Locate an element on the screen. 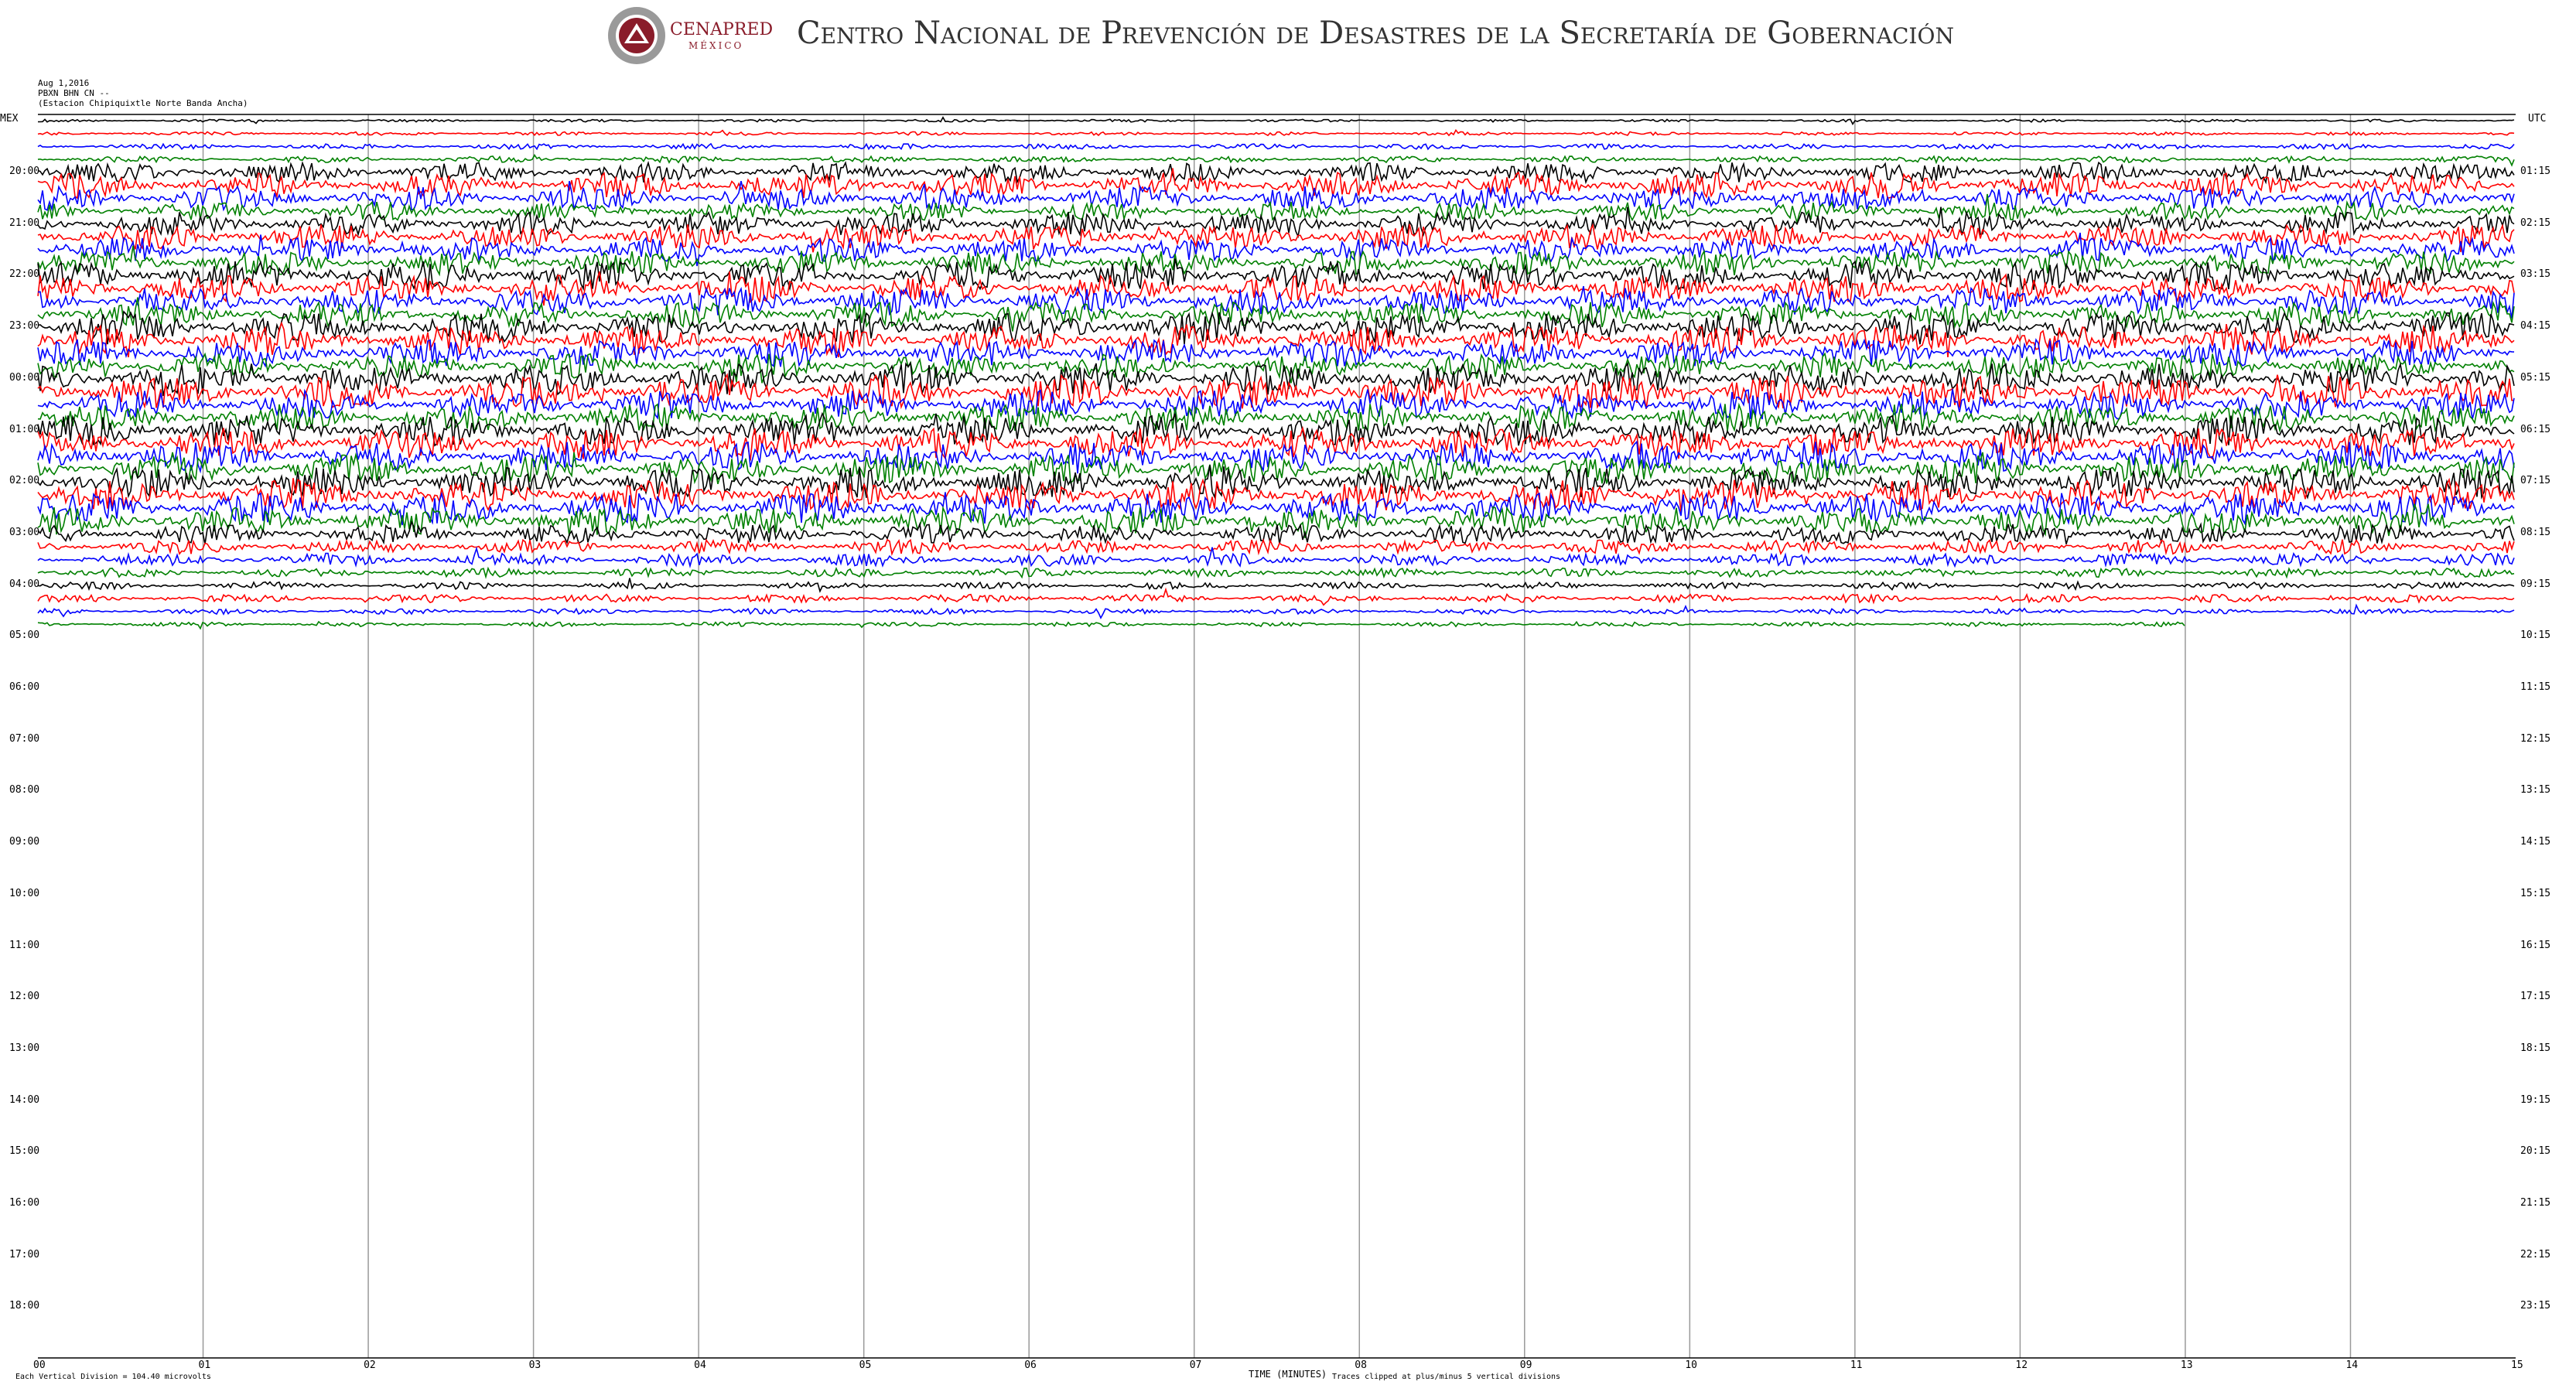  x-axis-tick-label: 12 is located at coordinates (2021, 1365).